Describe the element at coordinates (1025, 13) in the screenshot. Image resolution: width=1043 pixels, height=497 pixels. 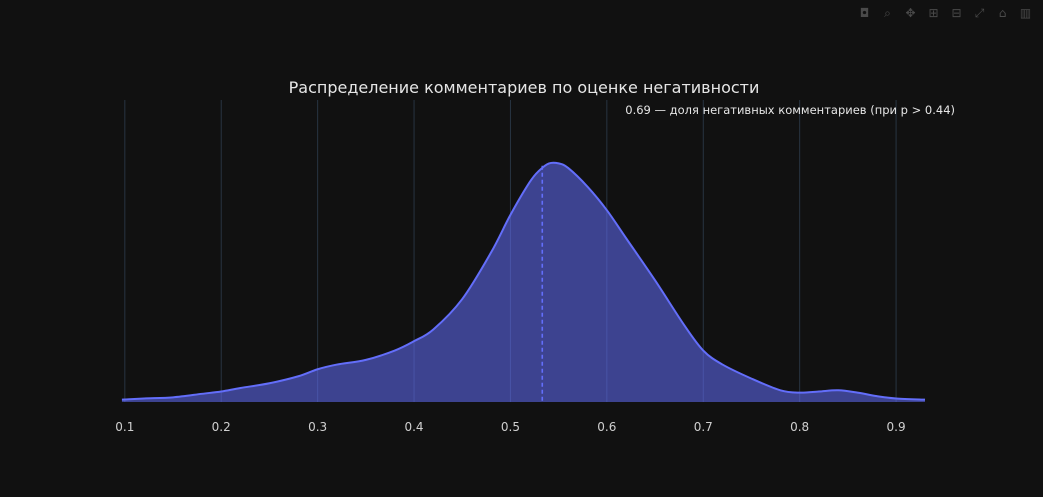
I see `plotly-logo-icon: ▥` at that location.